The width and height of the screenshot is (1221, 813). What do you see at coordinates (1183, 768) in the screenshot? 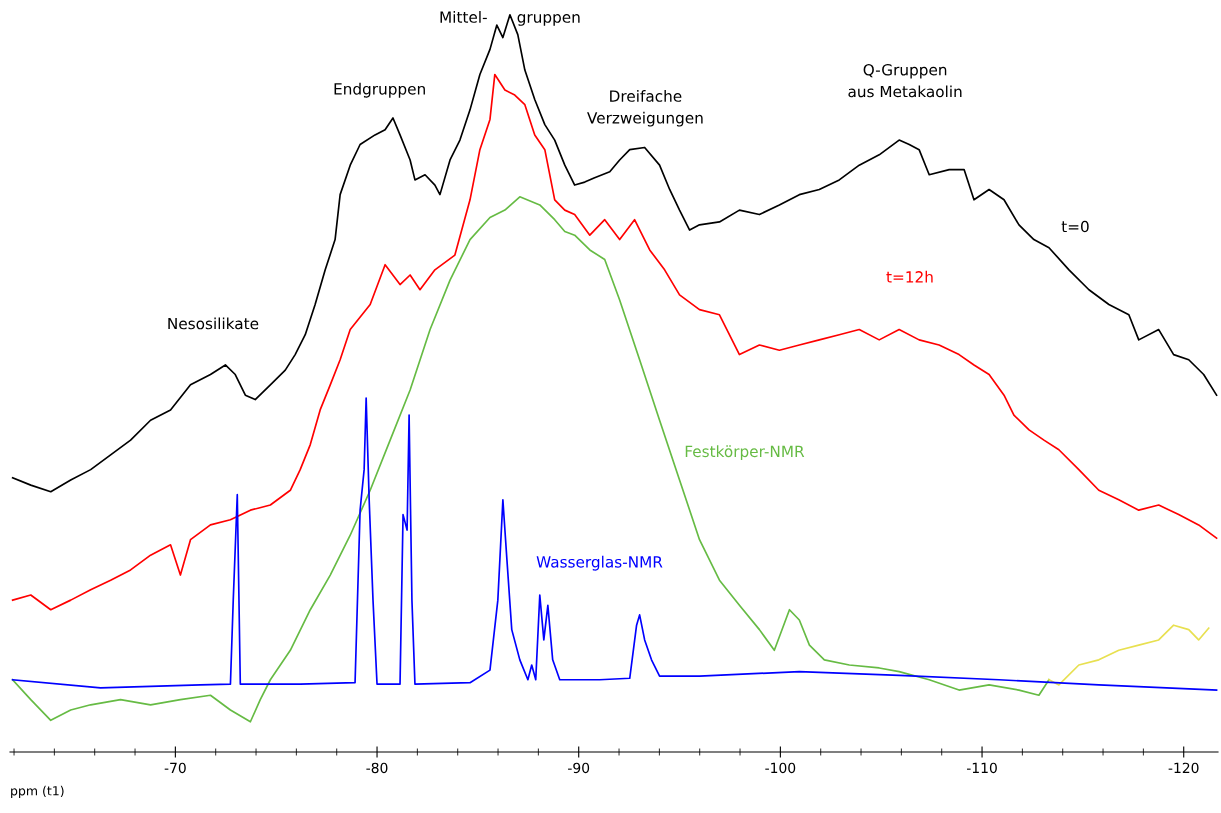
I see `x-tick-label: -120` at bounding box center [1183, 768].